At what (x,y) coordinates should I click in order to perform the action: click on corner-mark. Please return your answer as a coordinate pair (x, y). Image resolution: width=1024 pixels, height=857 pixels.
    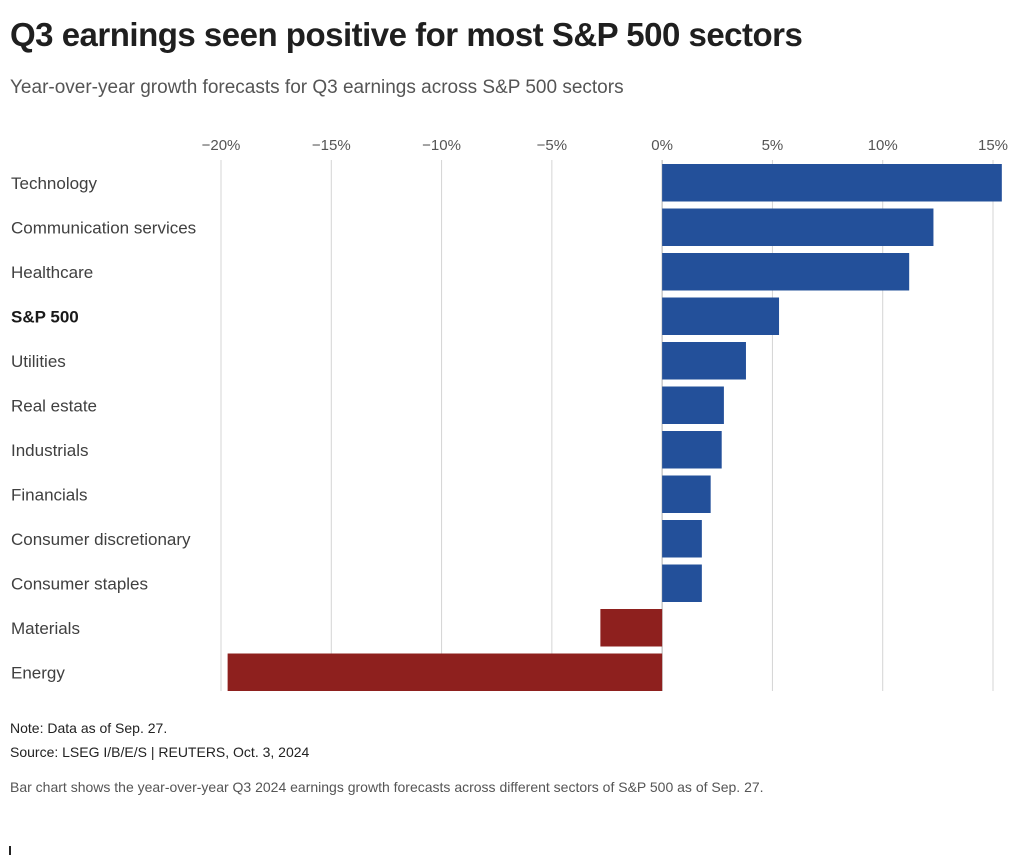
    Looking at the image, I should click on (10, 850).